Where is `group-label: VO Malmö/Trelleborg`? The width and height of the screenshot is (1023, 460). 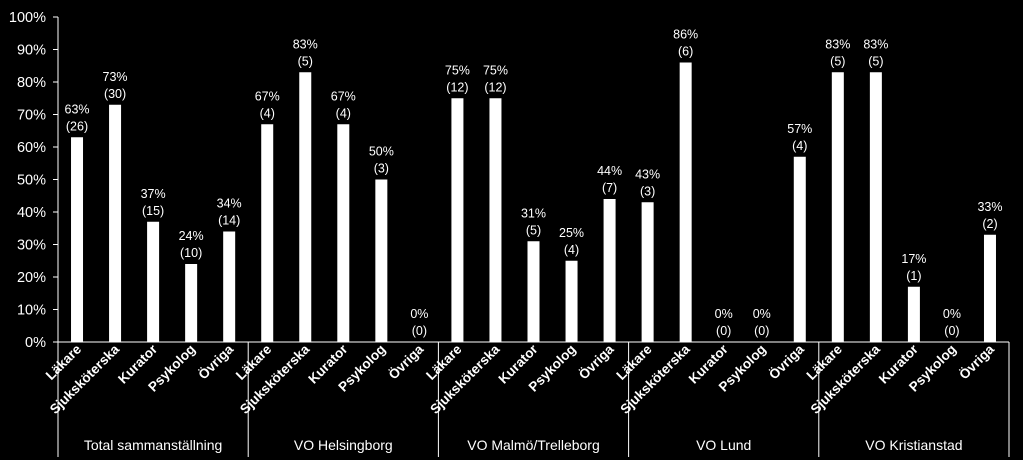 group-label: VO Malmö/Trelleborg is located at coordinates (533, 445).